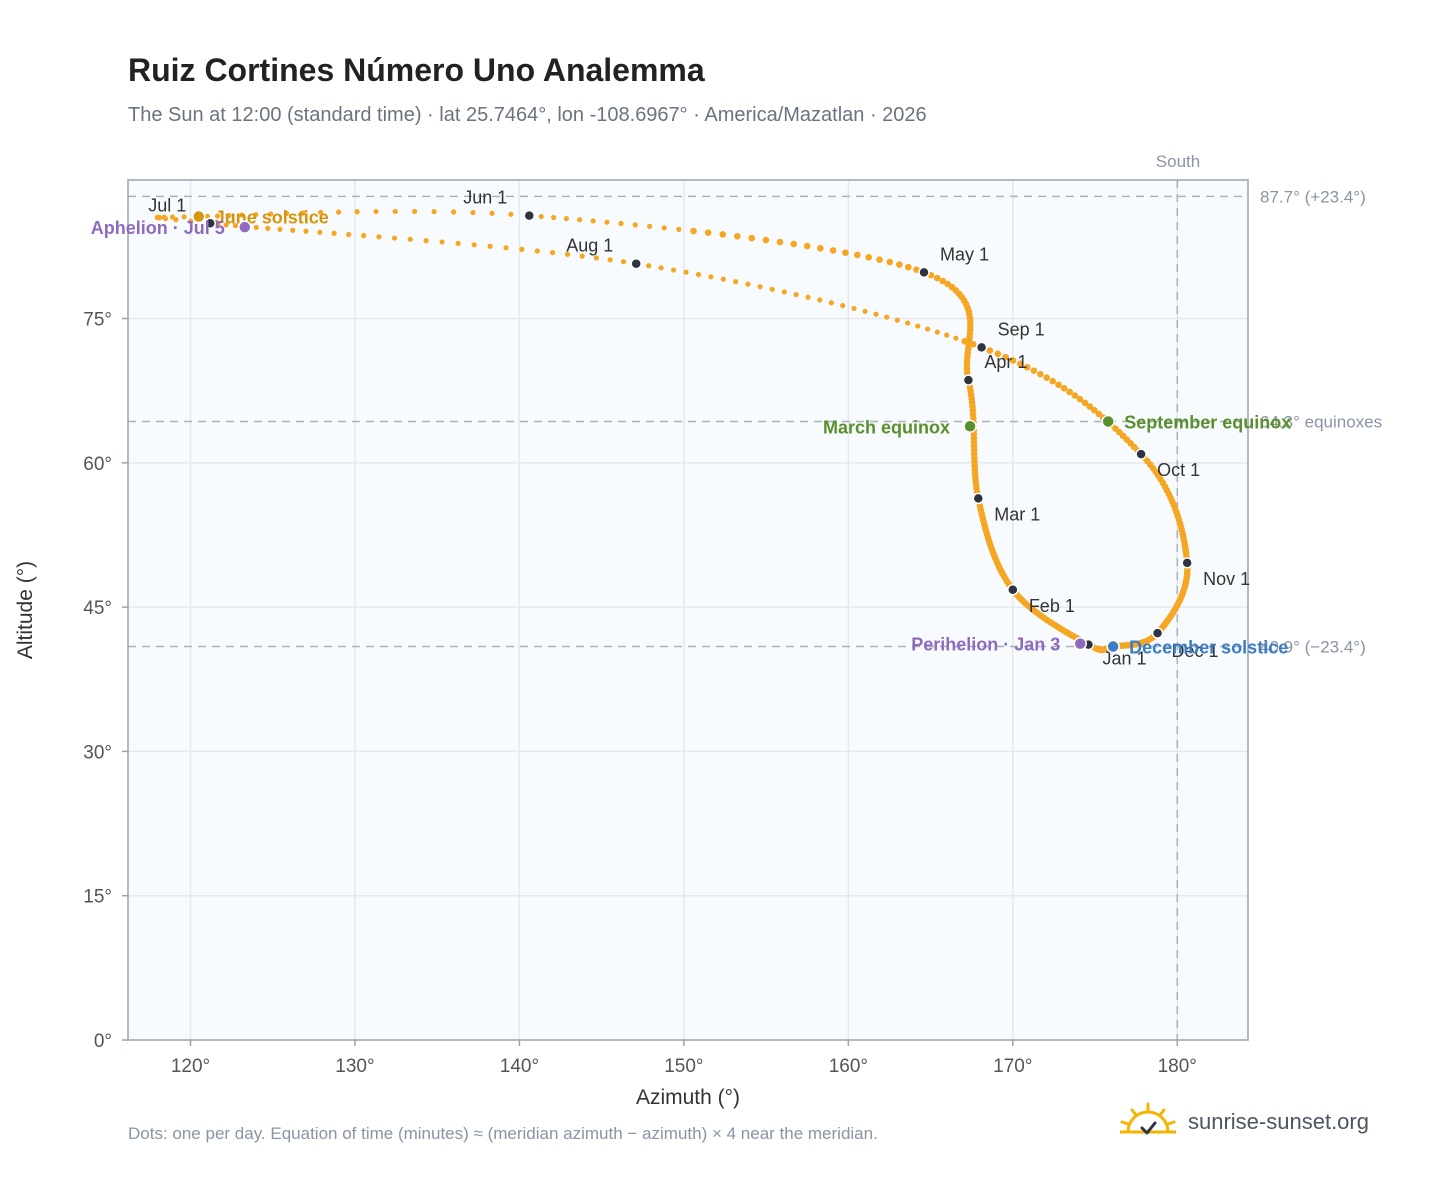 This screenshot has width=1448, height=1188. I want to click on y-axis-title: Altitude (°), so click(25, 610).